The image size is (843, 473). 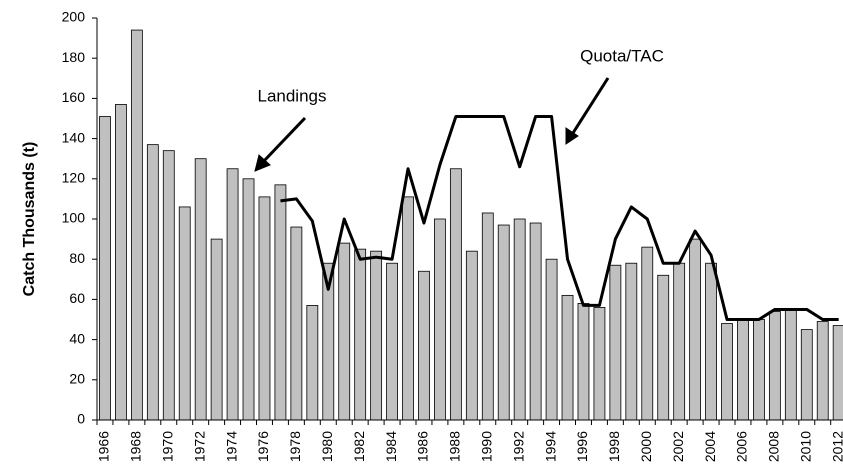 What do you see at coordinates (167, 446) in the screenshot?
I see `x-tick-label: 1970` at bounding box center [167, 446].